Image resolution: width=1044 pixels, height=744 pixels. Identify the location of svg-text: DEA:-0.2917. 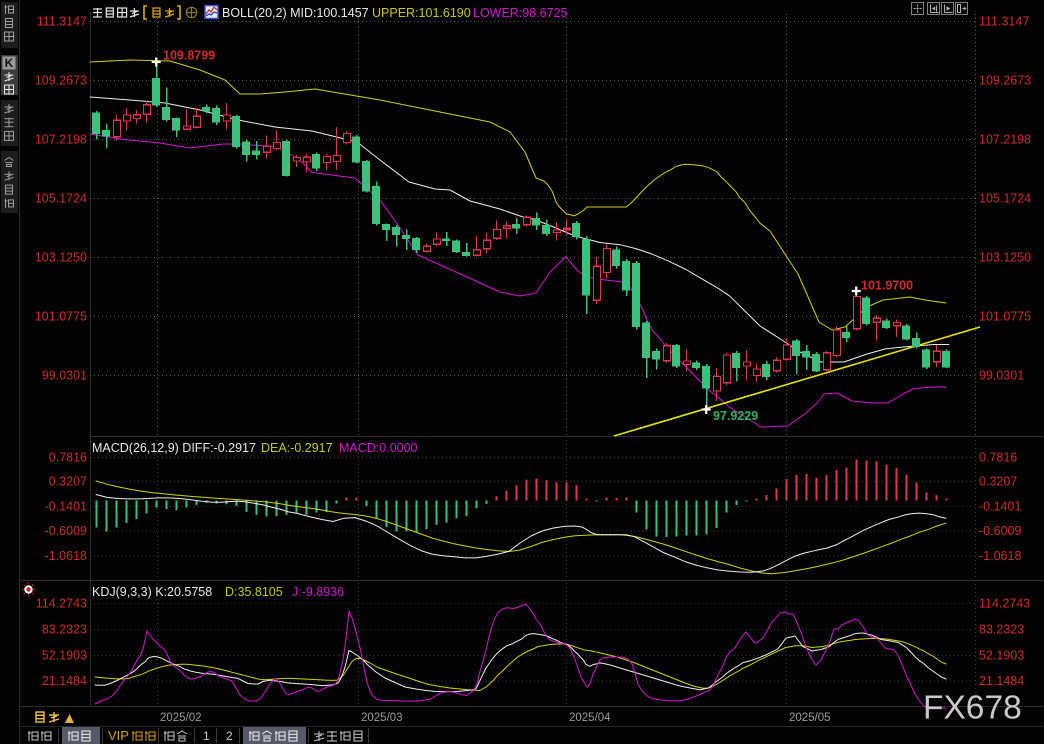
(297, 448).